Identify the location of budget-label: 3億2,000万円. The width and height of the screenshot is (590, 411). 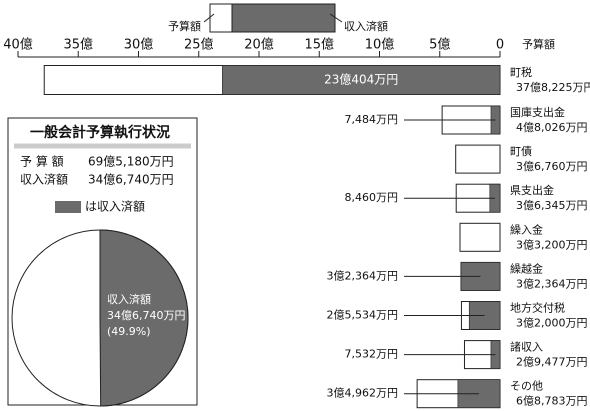
(552, 323).